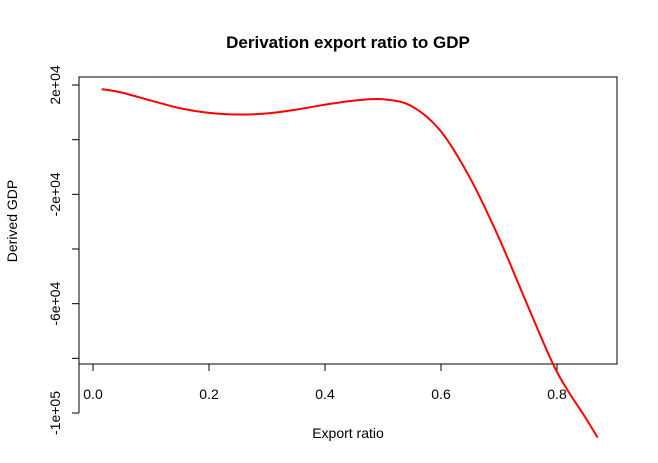 The image size is (658, 463). What do you see at coordinates (12, 221) in the screenshot?
I see `y-axis-label: Derived GDP` at bounding box center [12, 221].